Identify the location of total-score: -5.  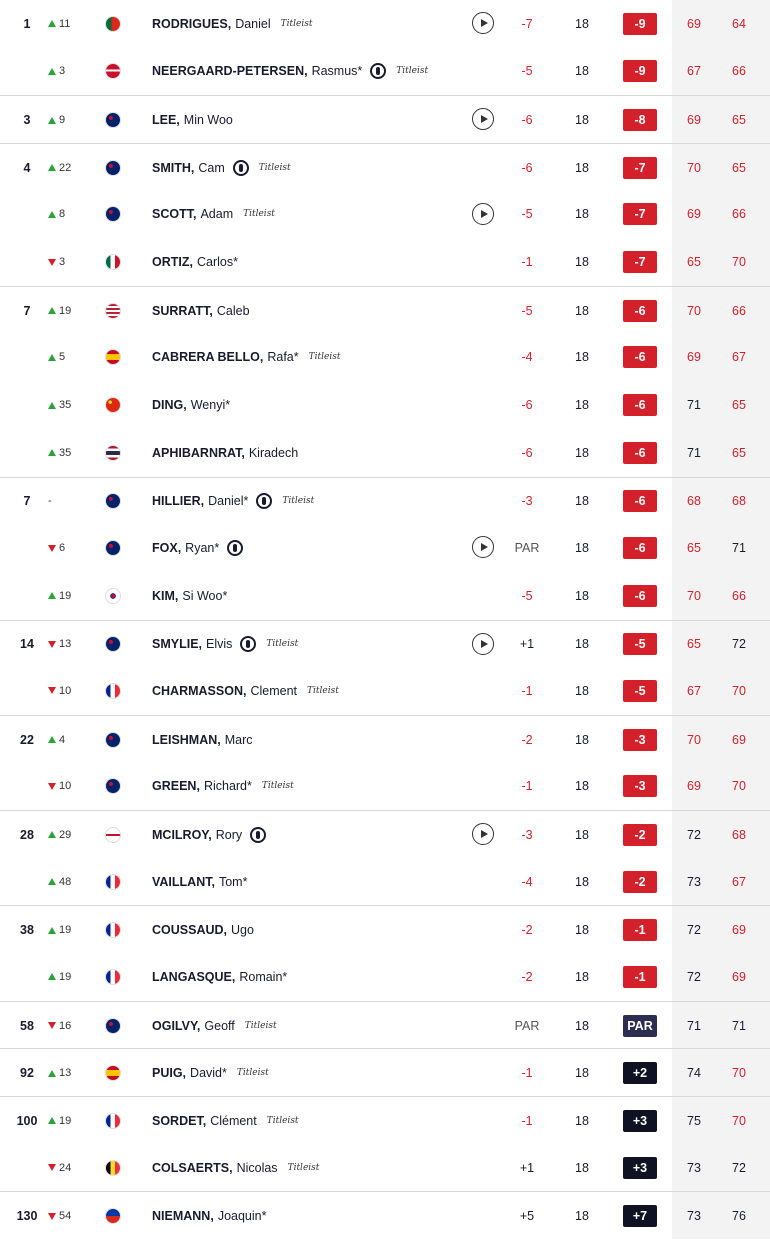
(640, 644).